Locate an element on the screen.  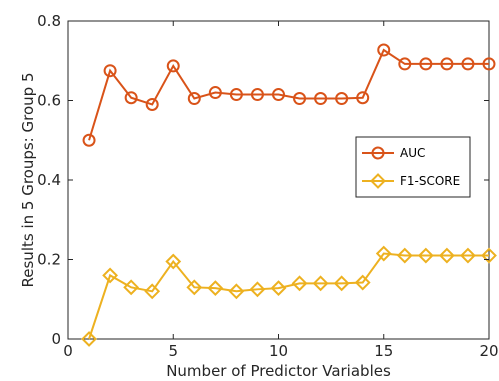
legend-item-auc: AUC is located at coordinates (393, 153).